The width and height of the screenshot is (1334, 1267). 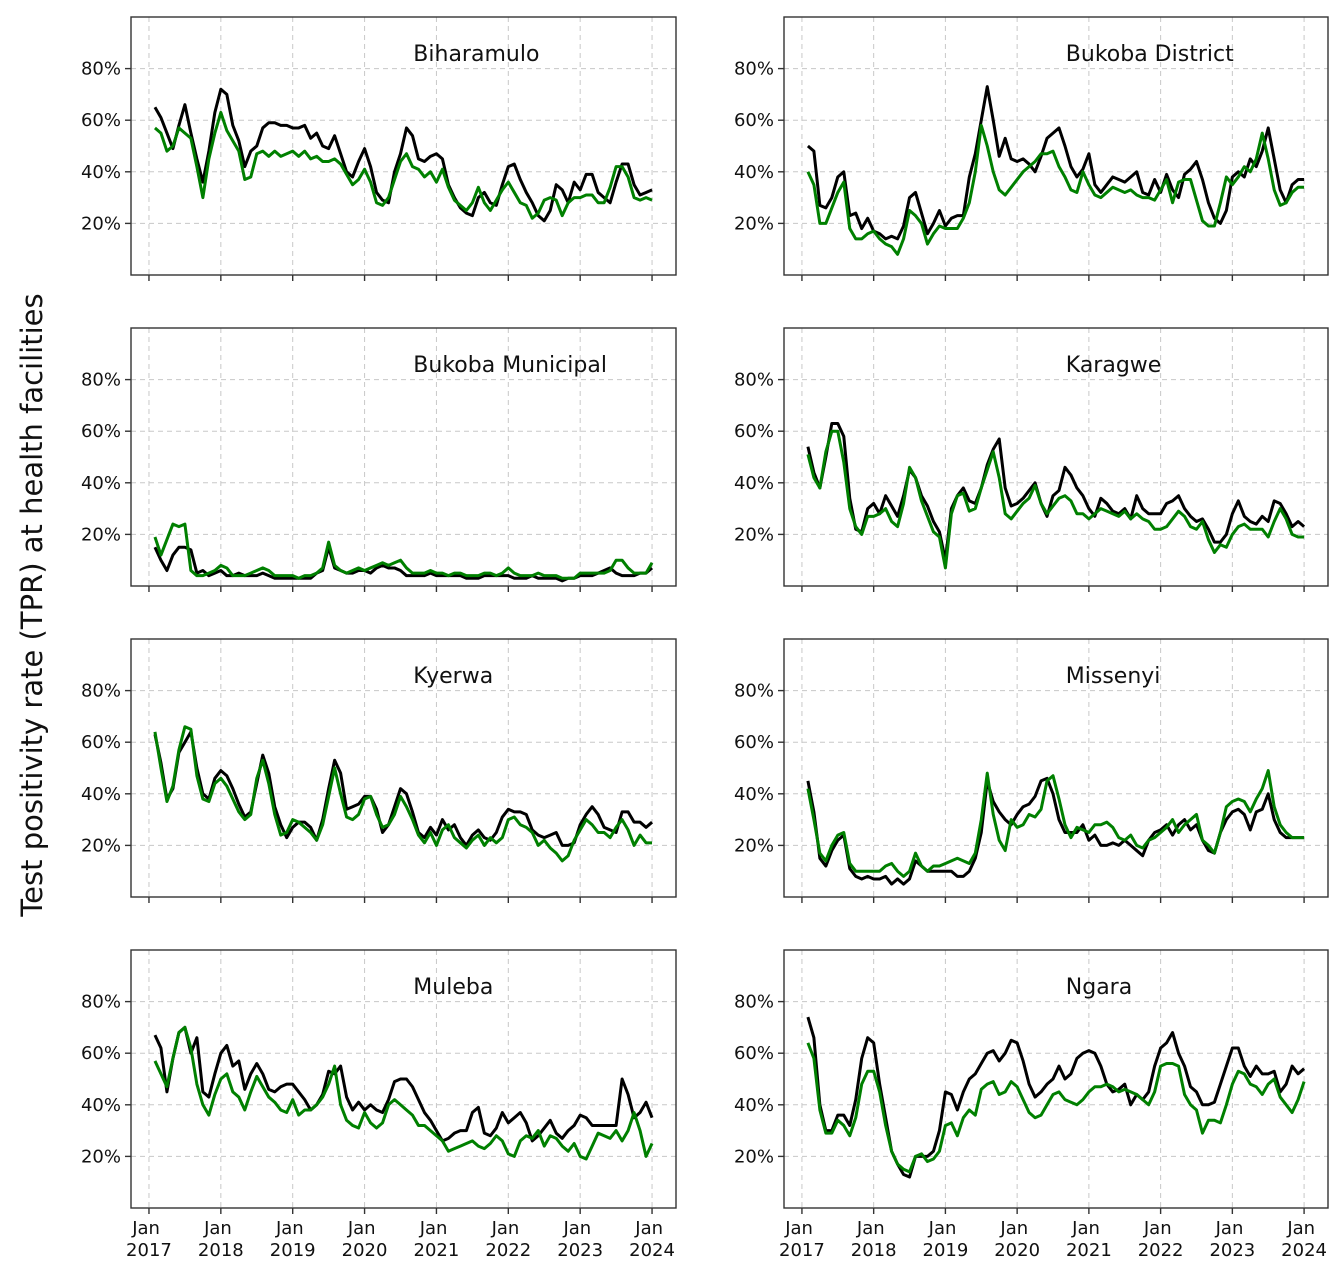 I want to click on panel-title: Karagwe, so click(x=1114, y=365).